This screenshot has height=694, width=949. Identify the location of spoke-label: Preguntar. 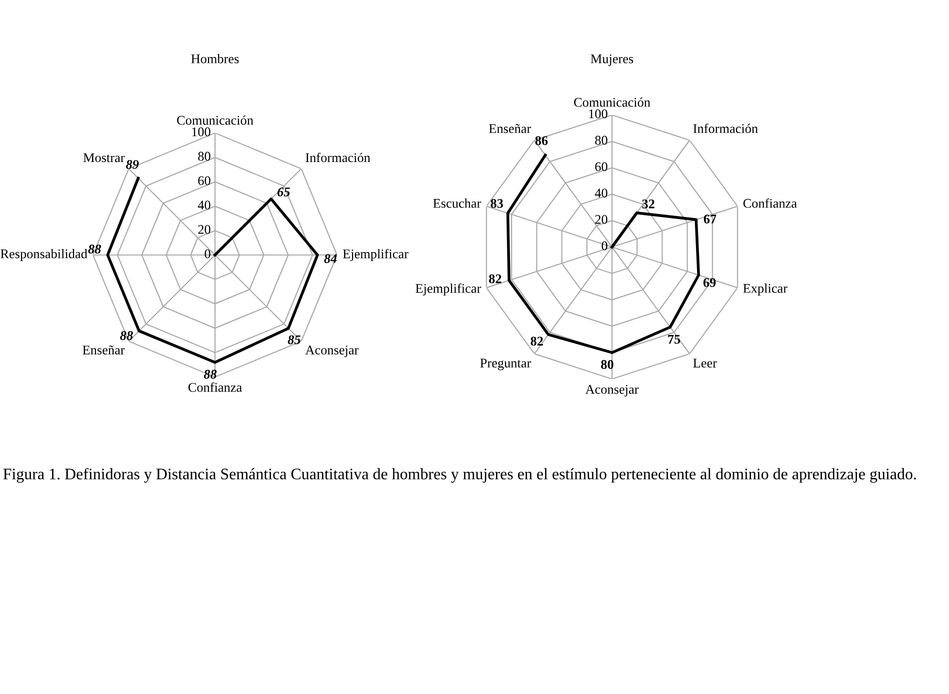
(506, 364).